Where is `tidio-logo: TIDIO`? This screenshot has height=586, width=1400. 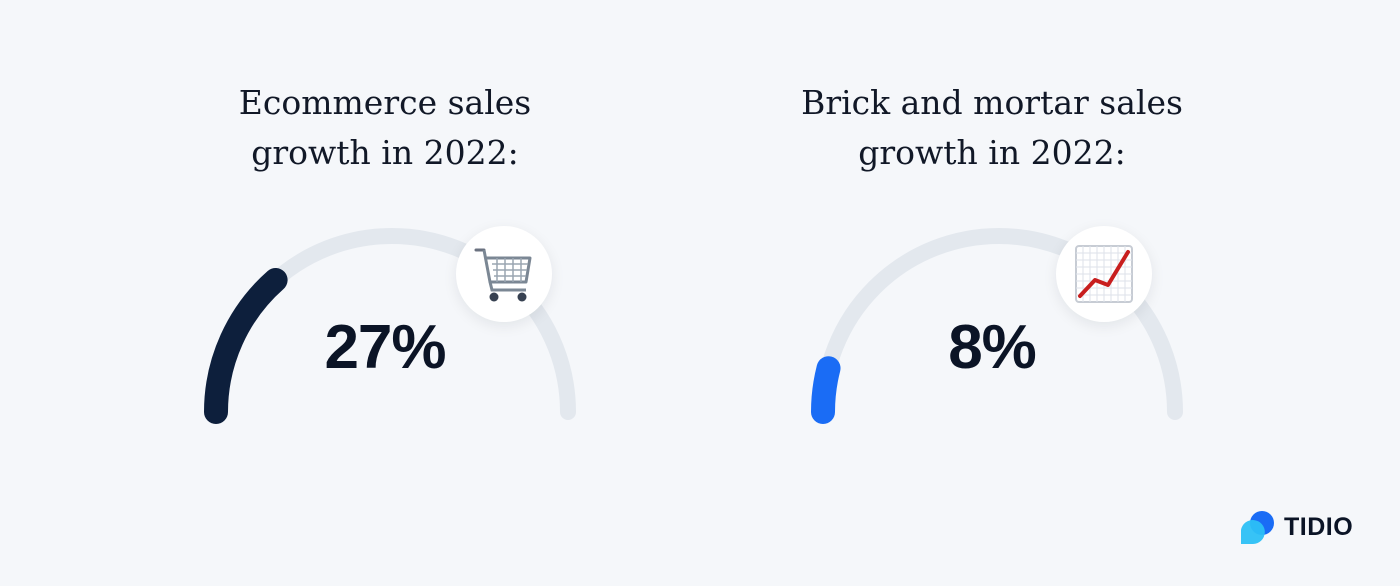
tidio-logo: TIDIO is located at coordinates (1303, 528).